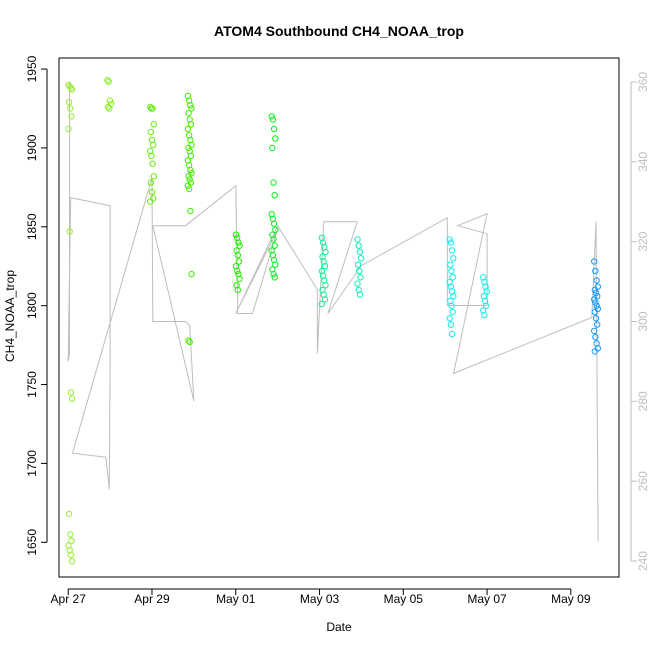 The image size is (650, 650). I want to click on y2-tick-label: 340, so click(643, 161).